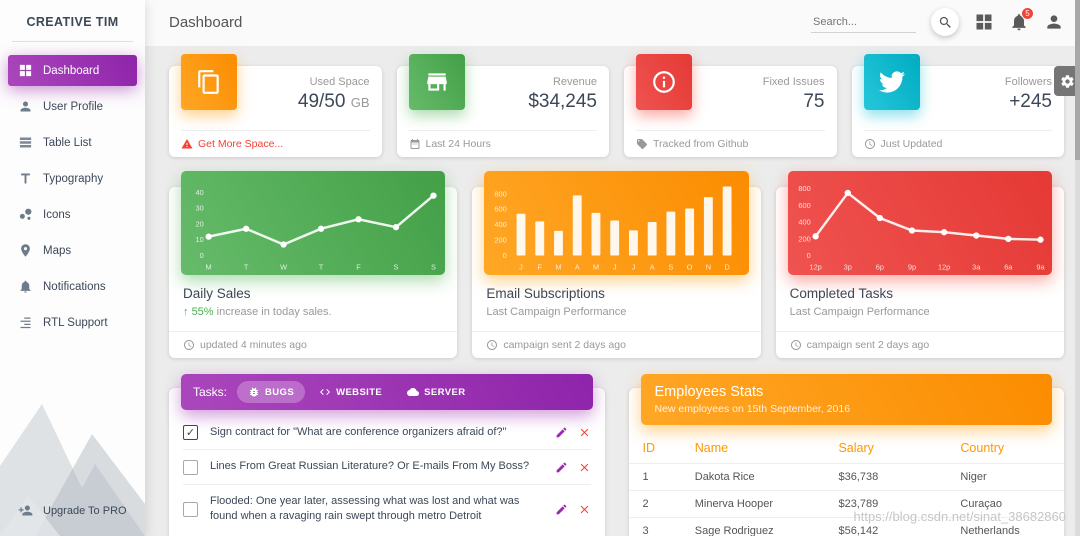  I want to click on svg-text: 800, so click(501, 193).